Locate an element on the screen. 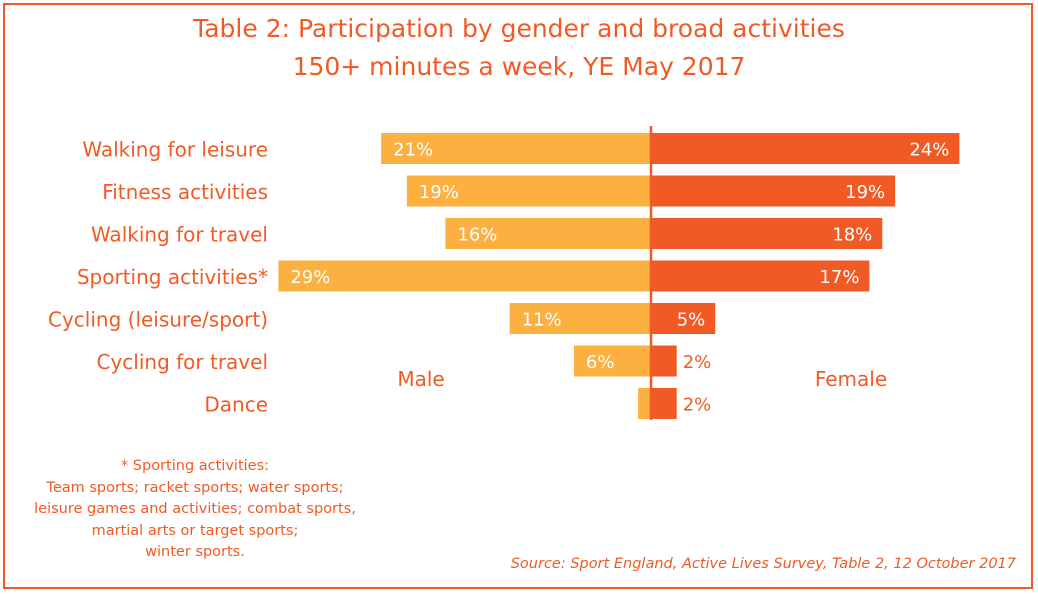 This screenshot has width=1038, height=594. female-value-label: 18% is located at coordinates (852, 235).